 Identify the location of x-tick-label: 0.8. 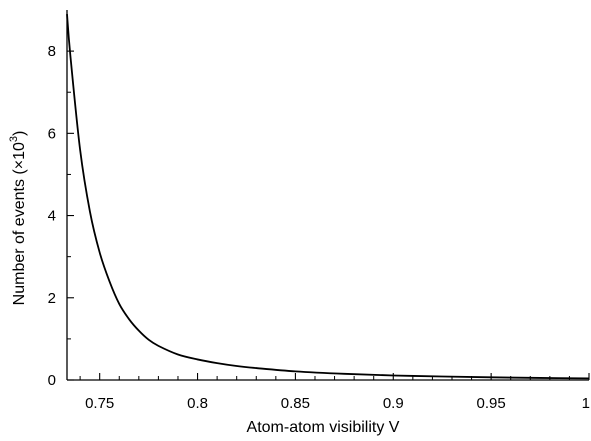
(197, 403).